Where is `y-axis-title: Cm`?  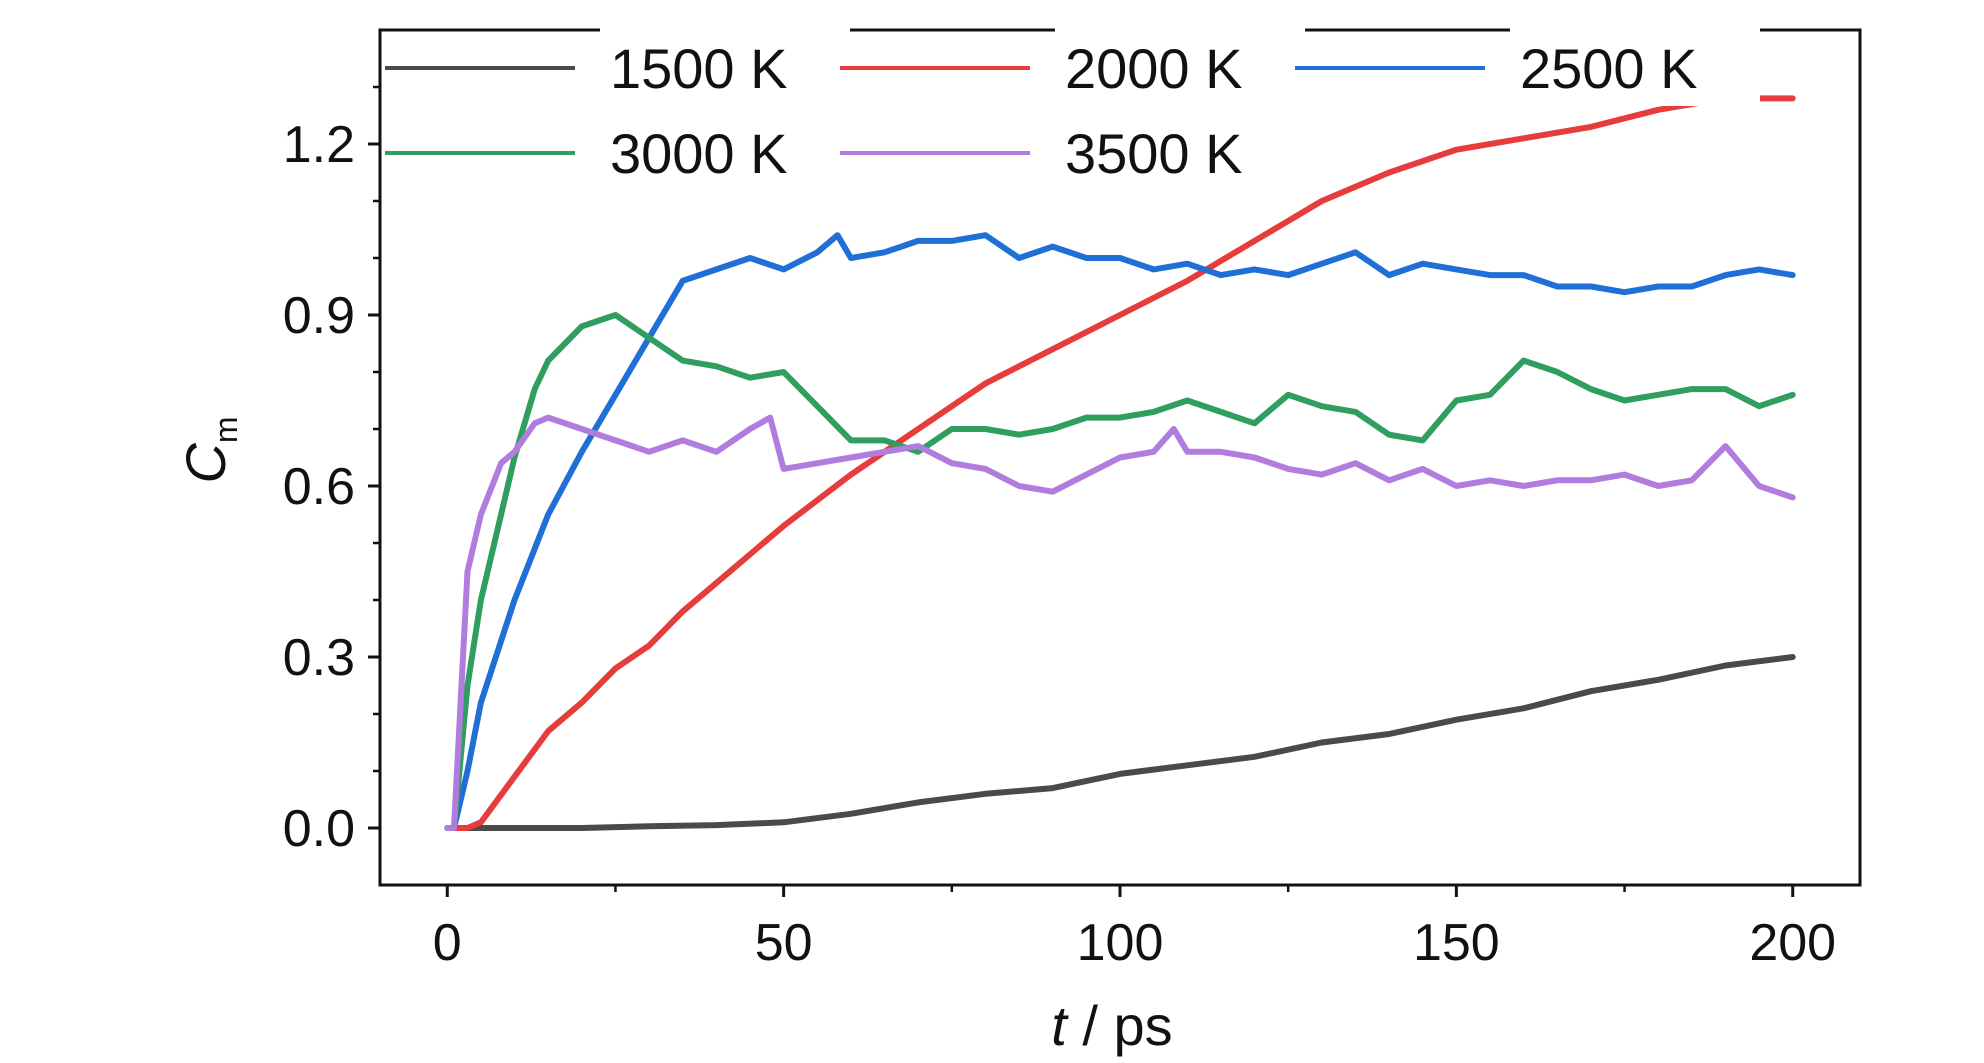
y-axis-title: Cm is located at coordinates (209, 449).